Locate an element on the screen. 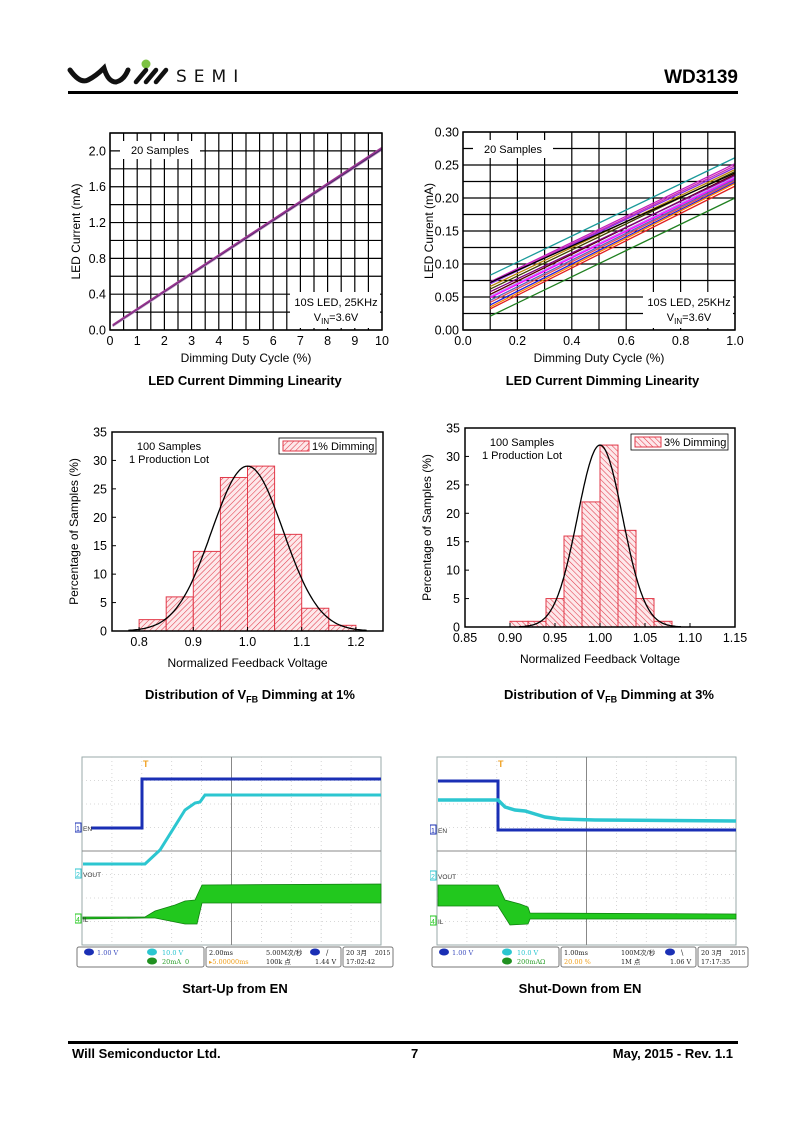  ch1-badge-icon is located at coordinates (89, 952).